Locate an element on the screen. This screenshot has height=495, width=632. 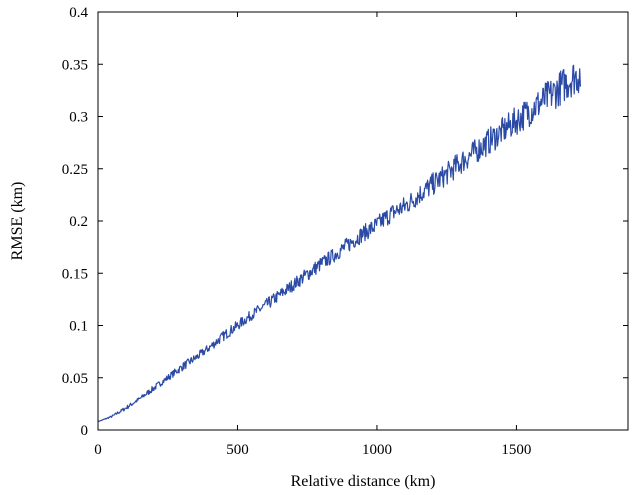
y-tick-labels: 0 0.05 0.1 0.15 0.2 0.25 0.3 0.35 0.4 is located at coordinates (75, 222).